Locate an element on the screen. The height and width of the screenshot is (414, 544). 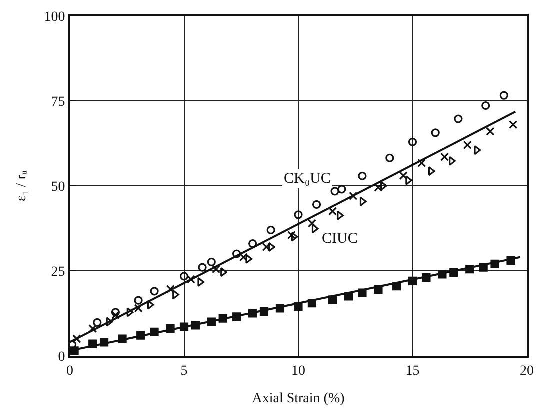
x-tick-label: 15 is located at coordinates (413, 371).